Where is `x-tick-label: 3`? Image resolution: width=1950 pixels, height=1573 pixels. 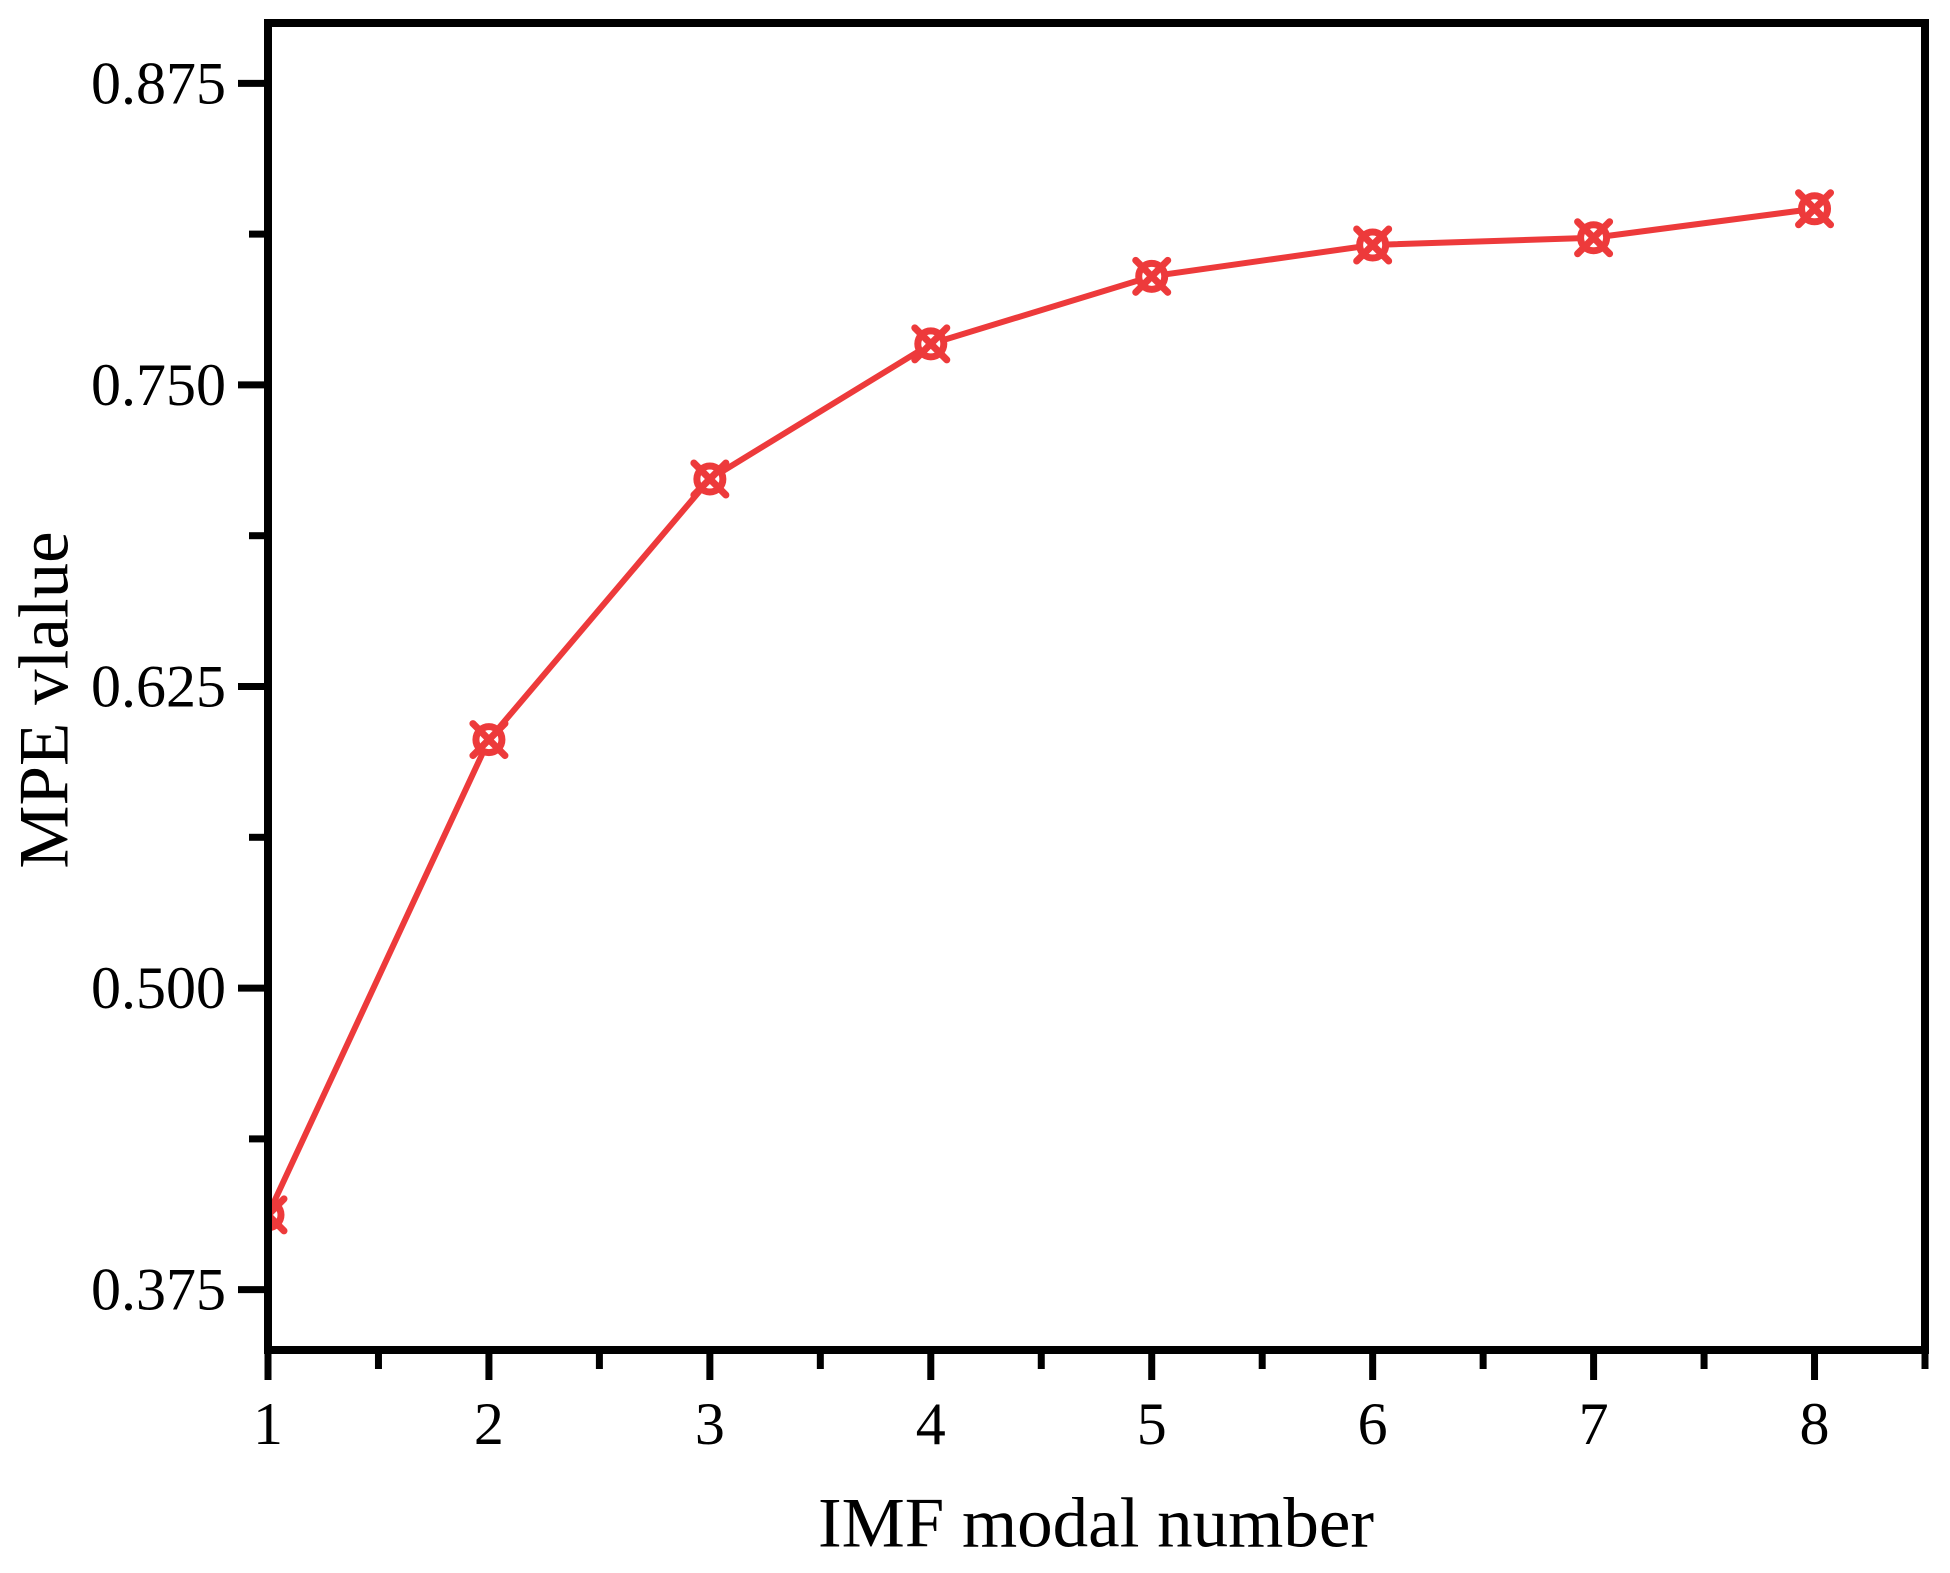 x-tick-label: 3 is located at coordinates (710, 1424).